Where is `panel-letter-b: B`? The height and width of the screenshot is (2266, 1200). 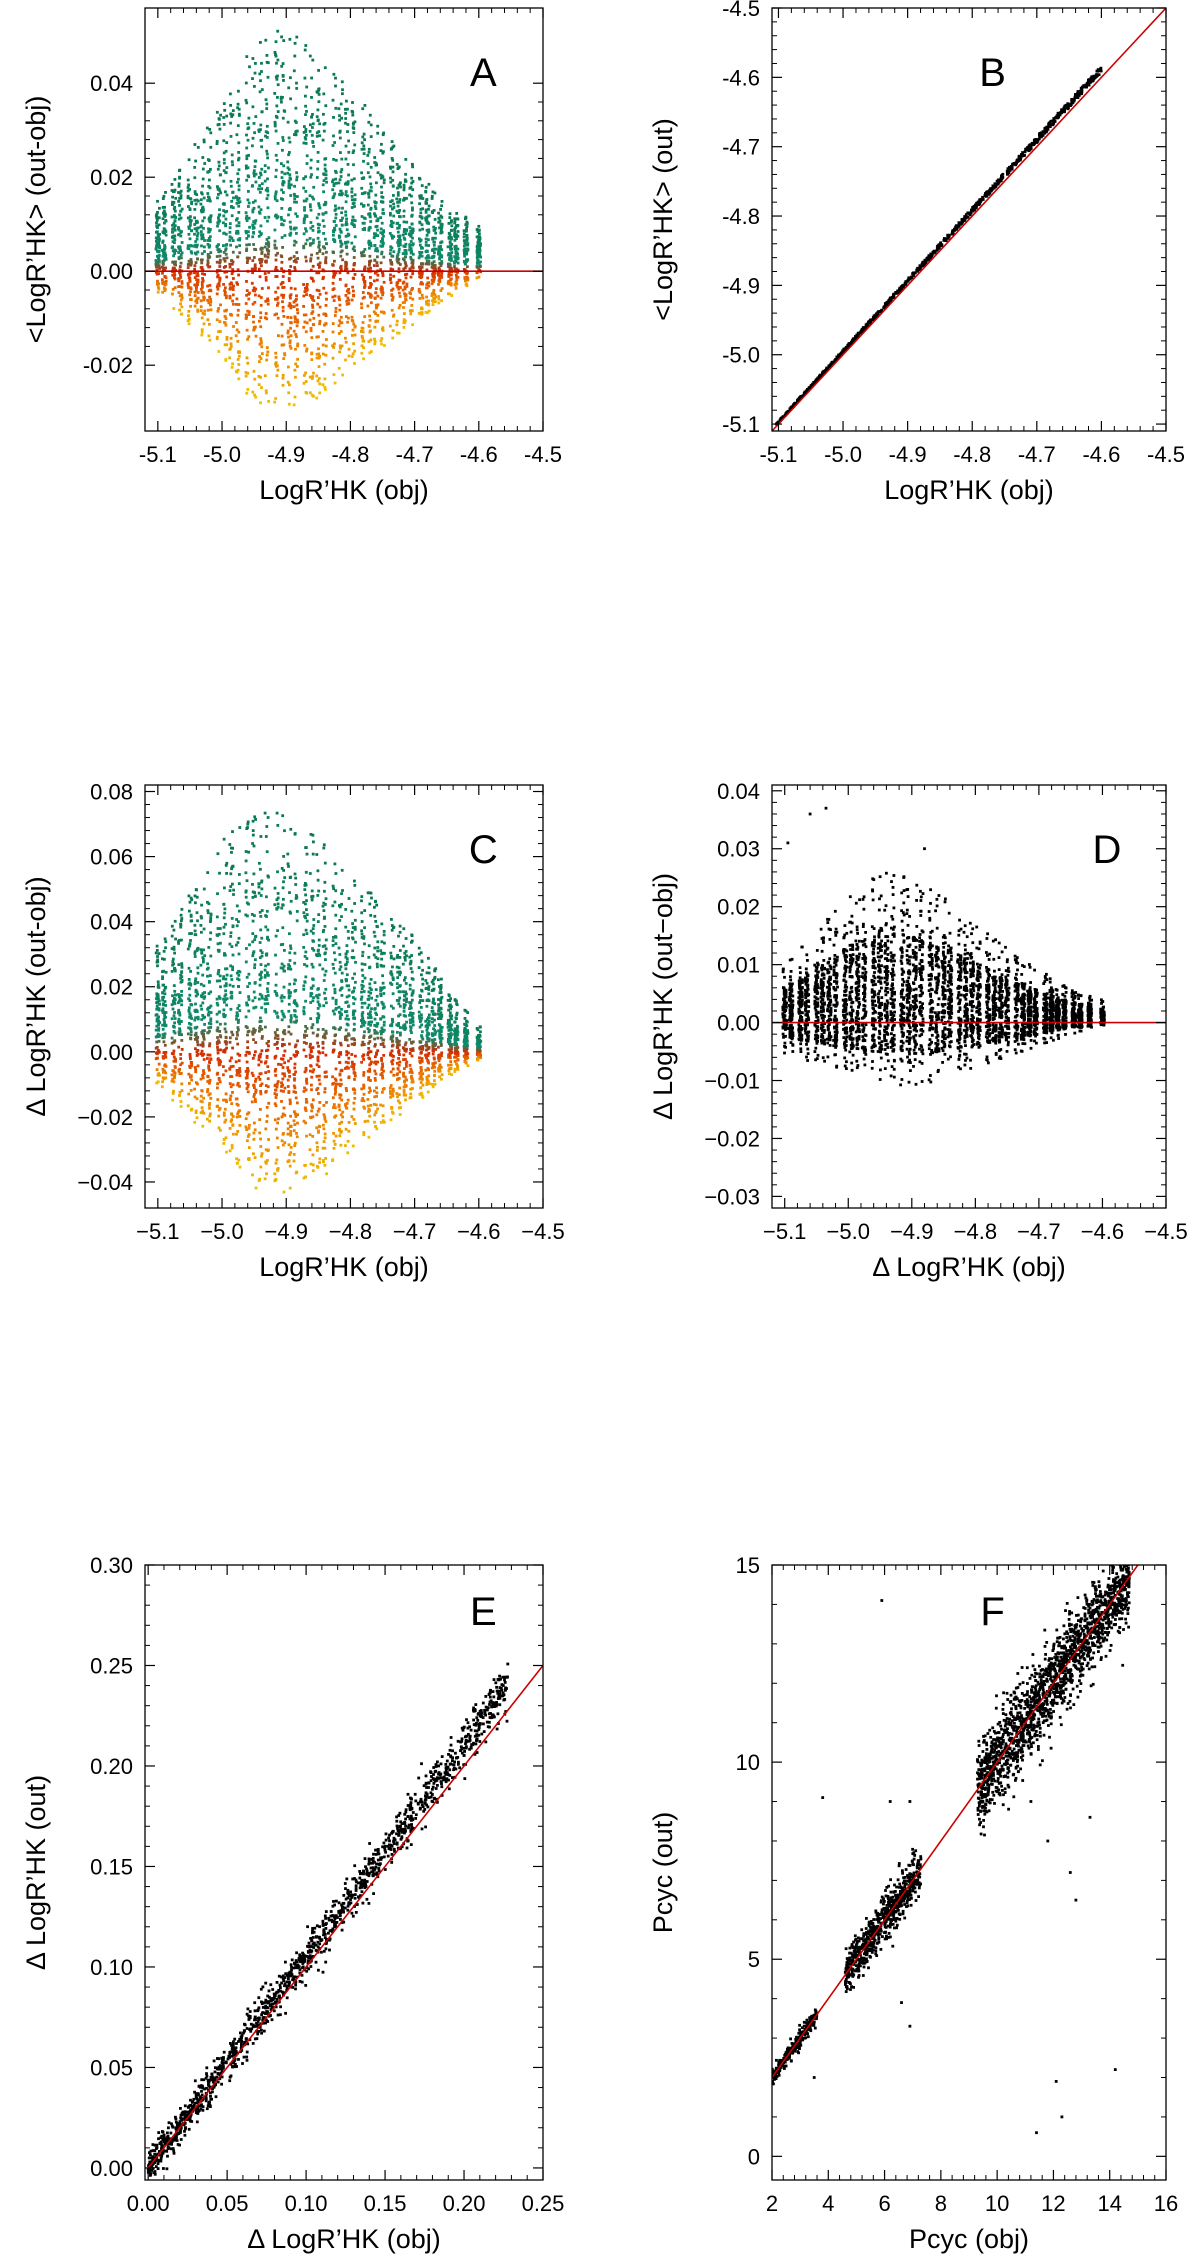 panel-letter-b: B is located at coordinates (992, 73).